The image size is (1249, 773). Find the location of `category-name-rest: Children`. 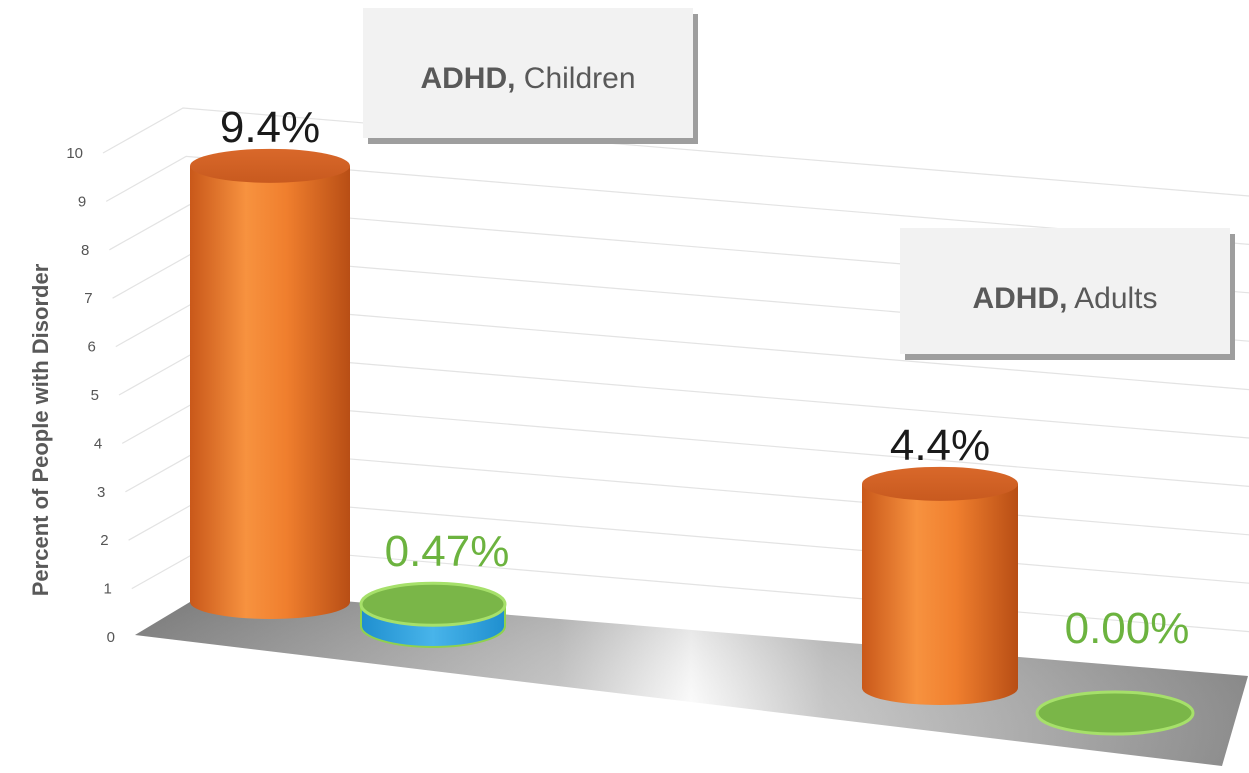

category-name-rest: Children is located at coordinates (580, 78).